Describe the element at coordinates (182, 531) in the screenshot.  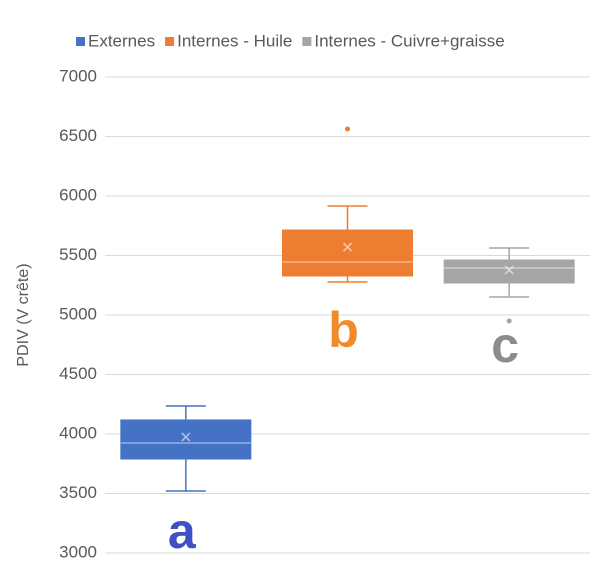
I see `annotation: a` at that location.